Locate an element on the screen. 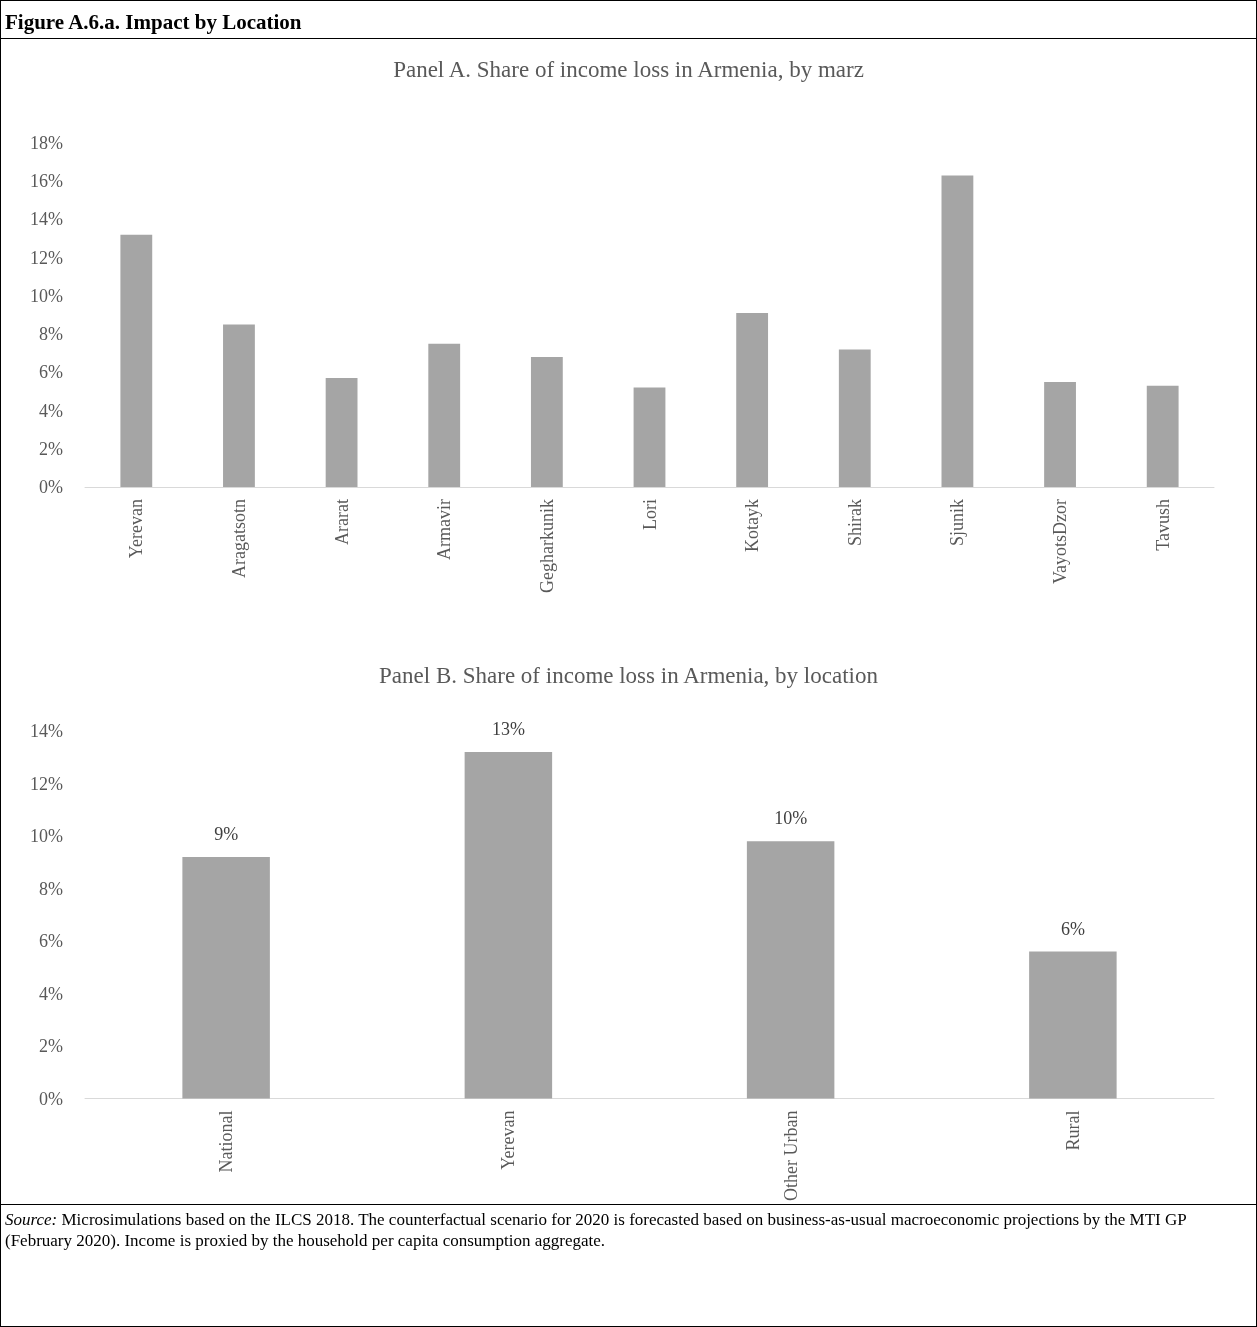  source-note: Source: Microsimulations based on the ILCS 2018. The counterfactual scenario for 2020 is forecasted based on business-as-usual macroeconomic projections by the MTI GP (February 2020). Income is proxied by the household per capita consumption aggregate. is located at coordinates (596, 1230).